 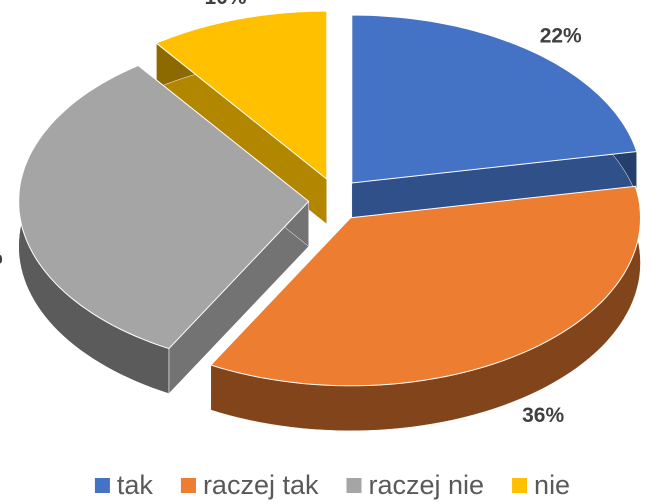 What do you see at coordinates (226, 4) in the screenshot?
I see `data-label: 10%` at bounding box center [226, 4].